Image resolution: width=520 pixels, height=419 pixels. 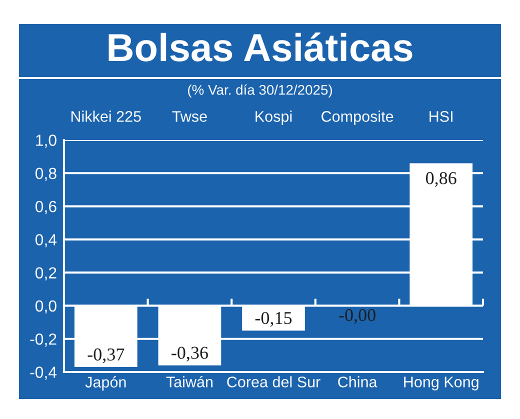 What do you see at coordinates (441, 383) in the screenshot?
I see `x-tick-label: Hong Kong` at bounding box center [441, 383].